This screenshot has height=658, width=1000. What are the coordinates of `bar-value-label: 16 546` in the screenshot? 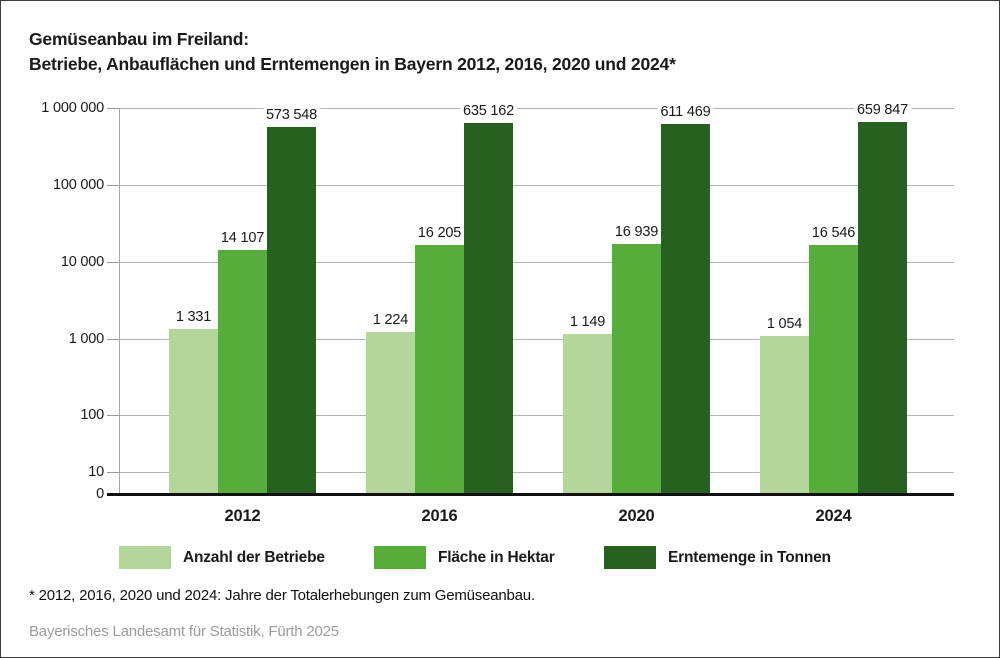 It's located at (833, 232).